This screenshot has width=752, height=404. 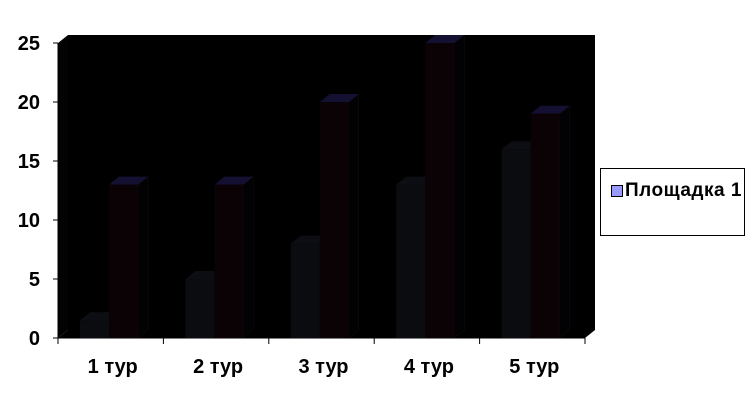 What do you see at coordinates (429, 367) in the screenshot?
I see `x-tick-label: 4 тур` at bounding box center [429, 367].